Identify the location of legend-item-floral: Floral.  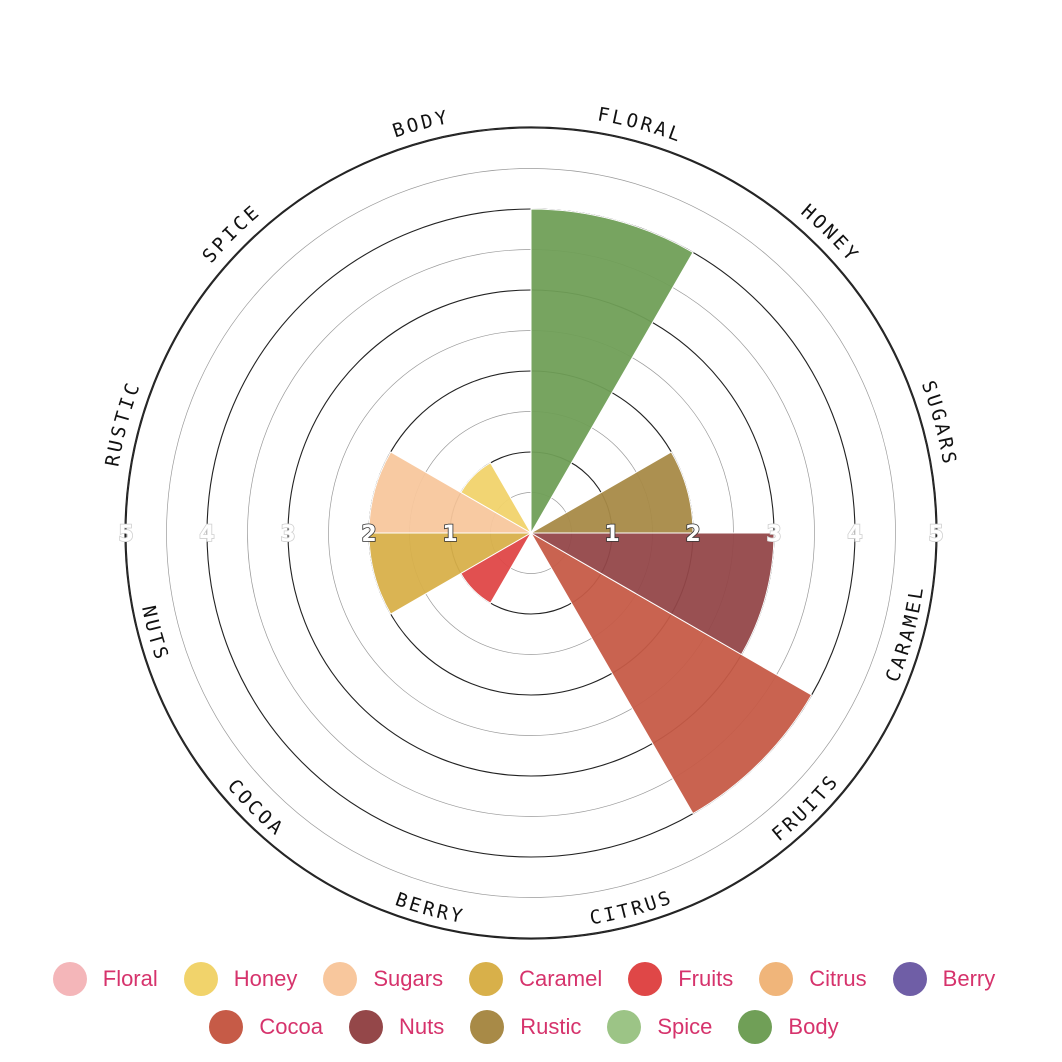
(112, 979).